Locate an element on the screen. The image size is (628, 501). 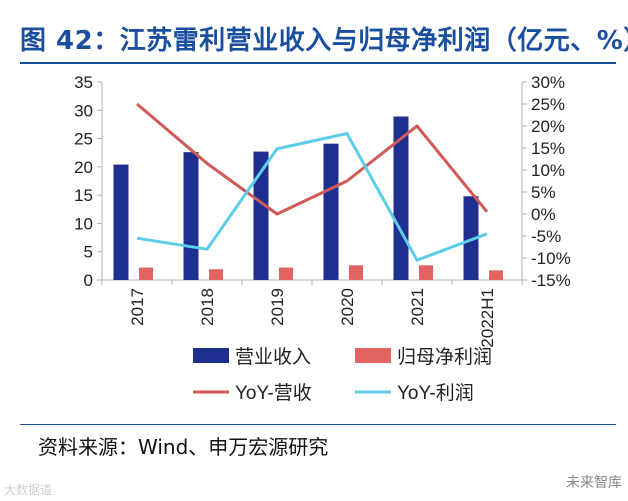
x-tick-label: 2022H1 is located at coordinates (487, 318).